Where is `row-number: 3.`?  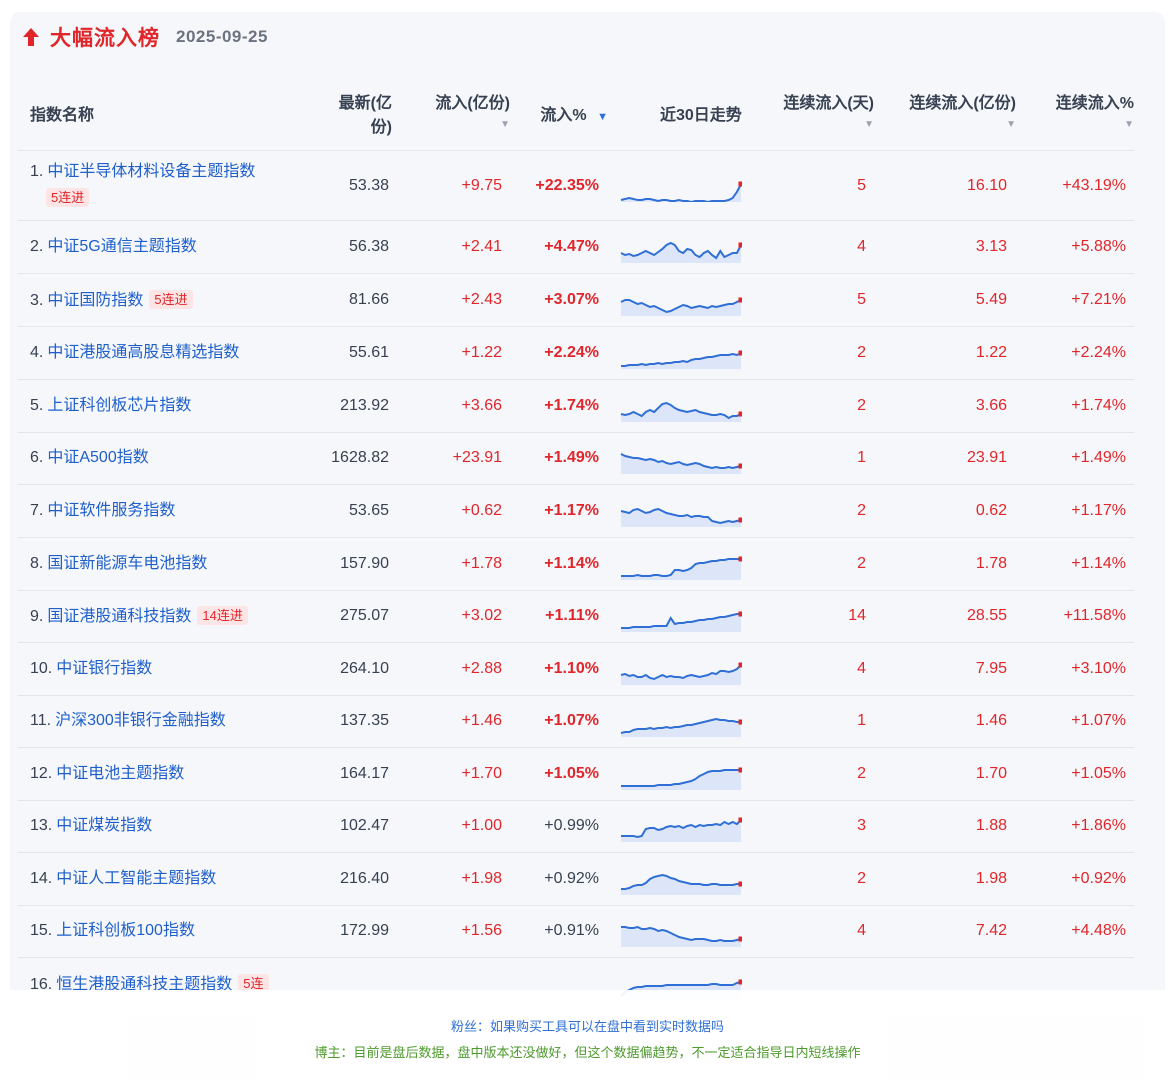
row-number: 3. is located at coordinates (37, 300).